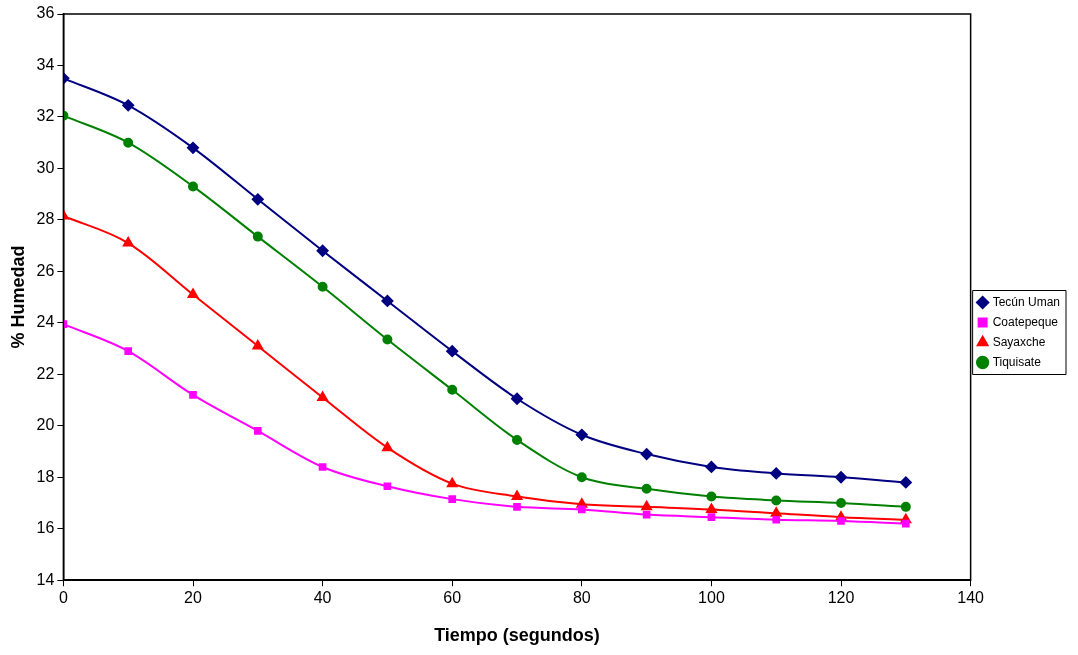 The width and height of the screenshot is (1078, 655). What do you see at coordinates (45, 476) in the screenshot?
I see `y-tick-label: 18` at bounding box center [45, 476].